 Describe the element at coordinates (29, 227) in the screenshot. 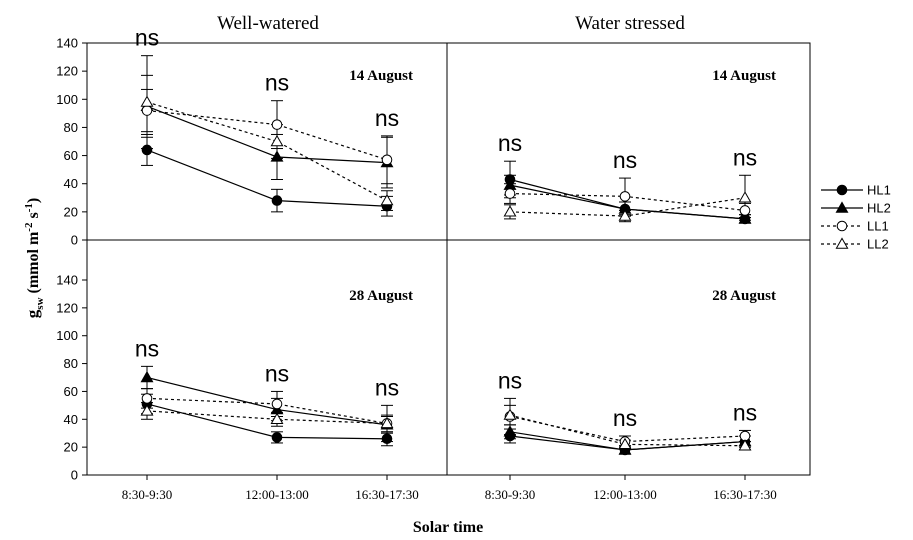

I see `y-axis-title-part: -2` at that location.